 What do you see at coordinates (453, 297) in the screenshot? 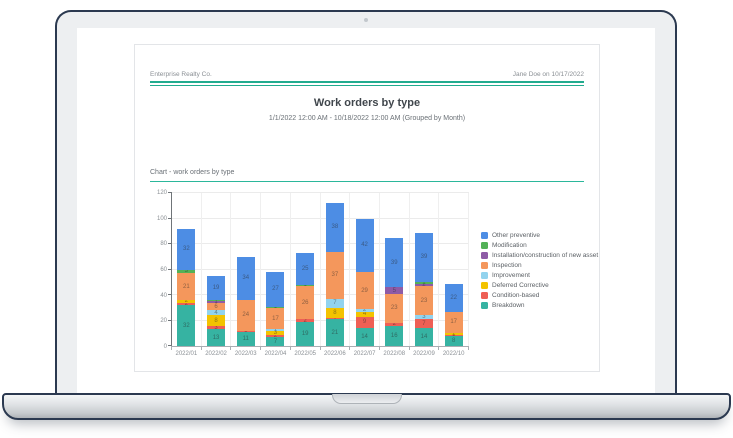
I see `bar-segment-other-preventive: 22` at bounding box center [453, 297].